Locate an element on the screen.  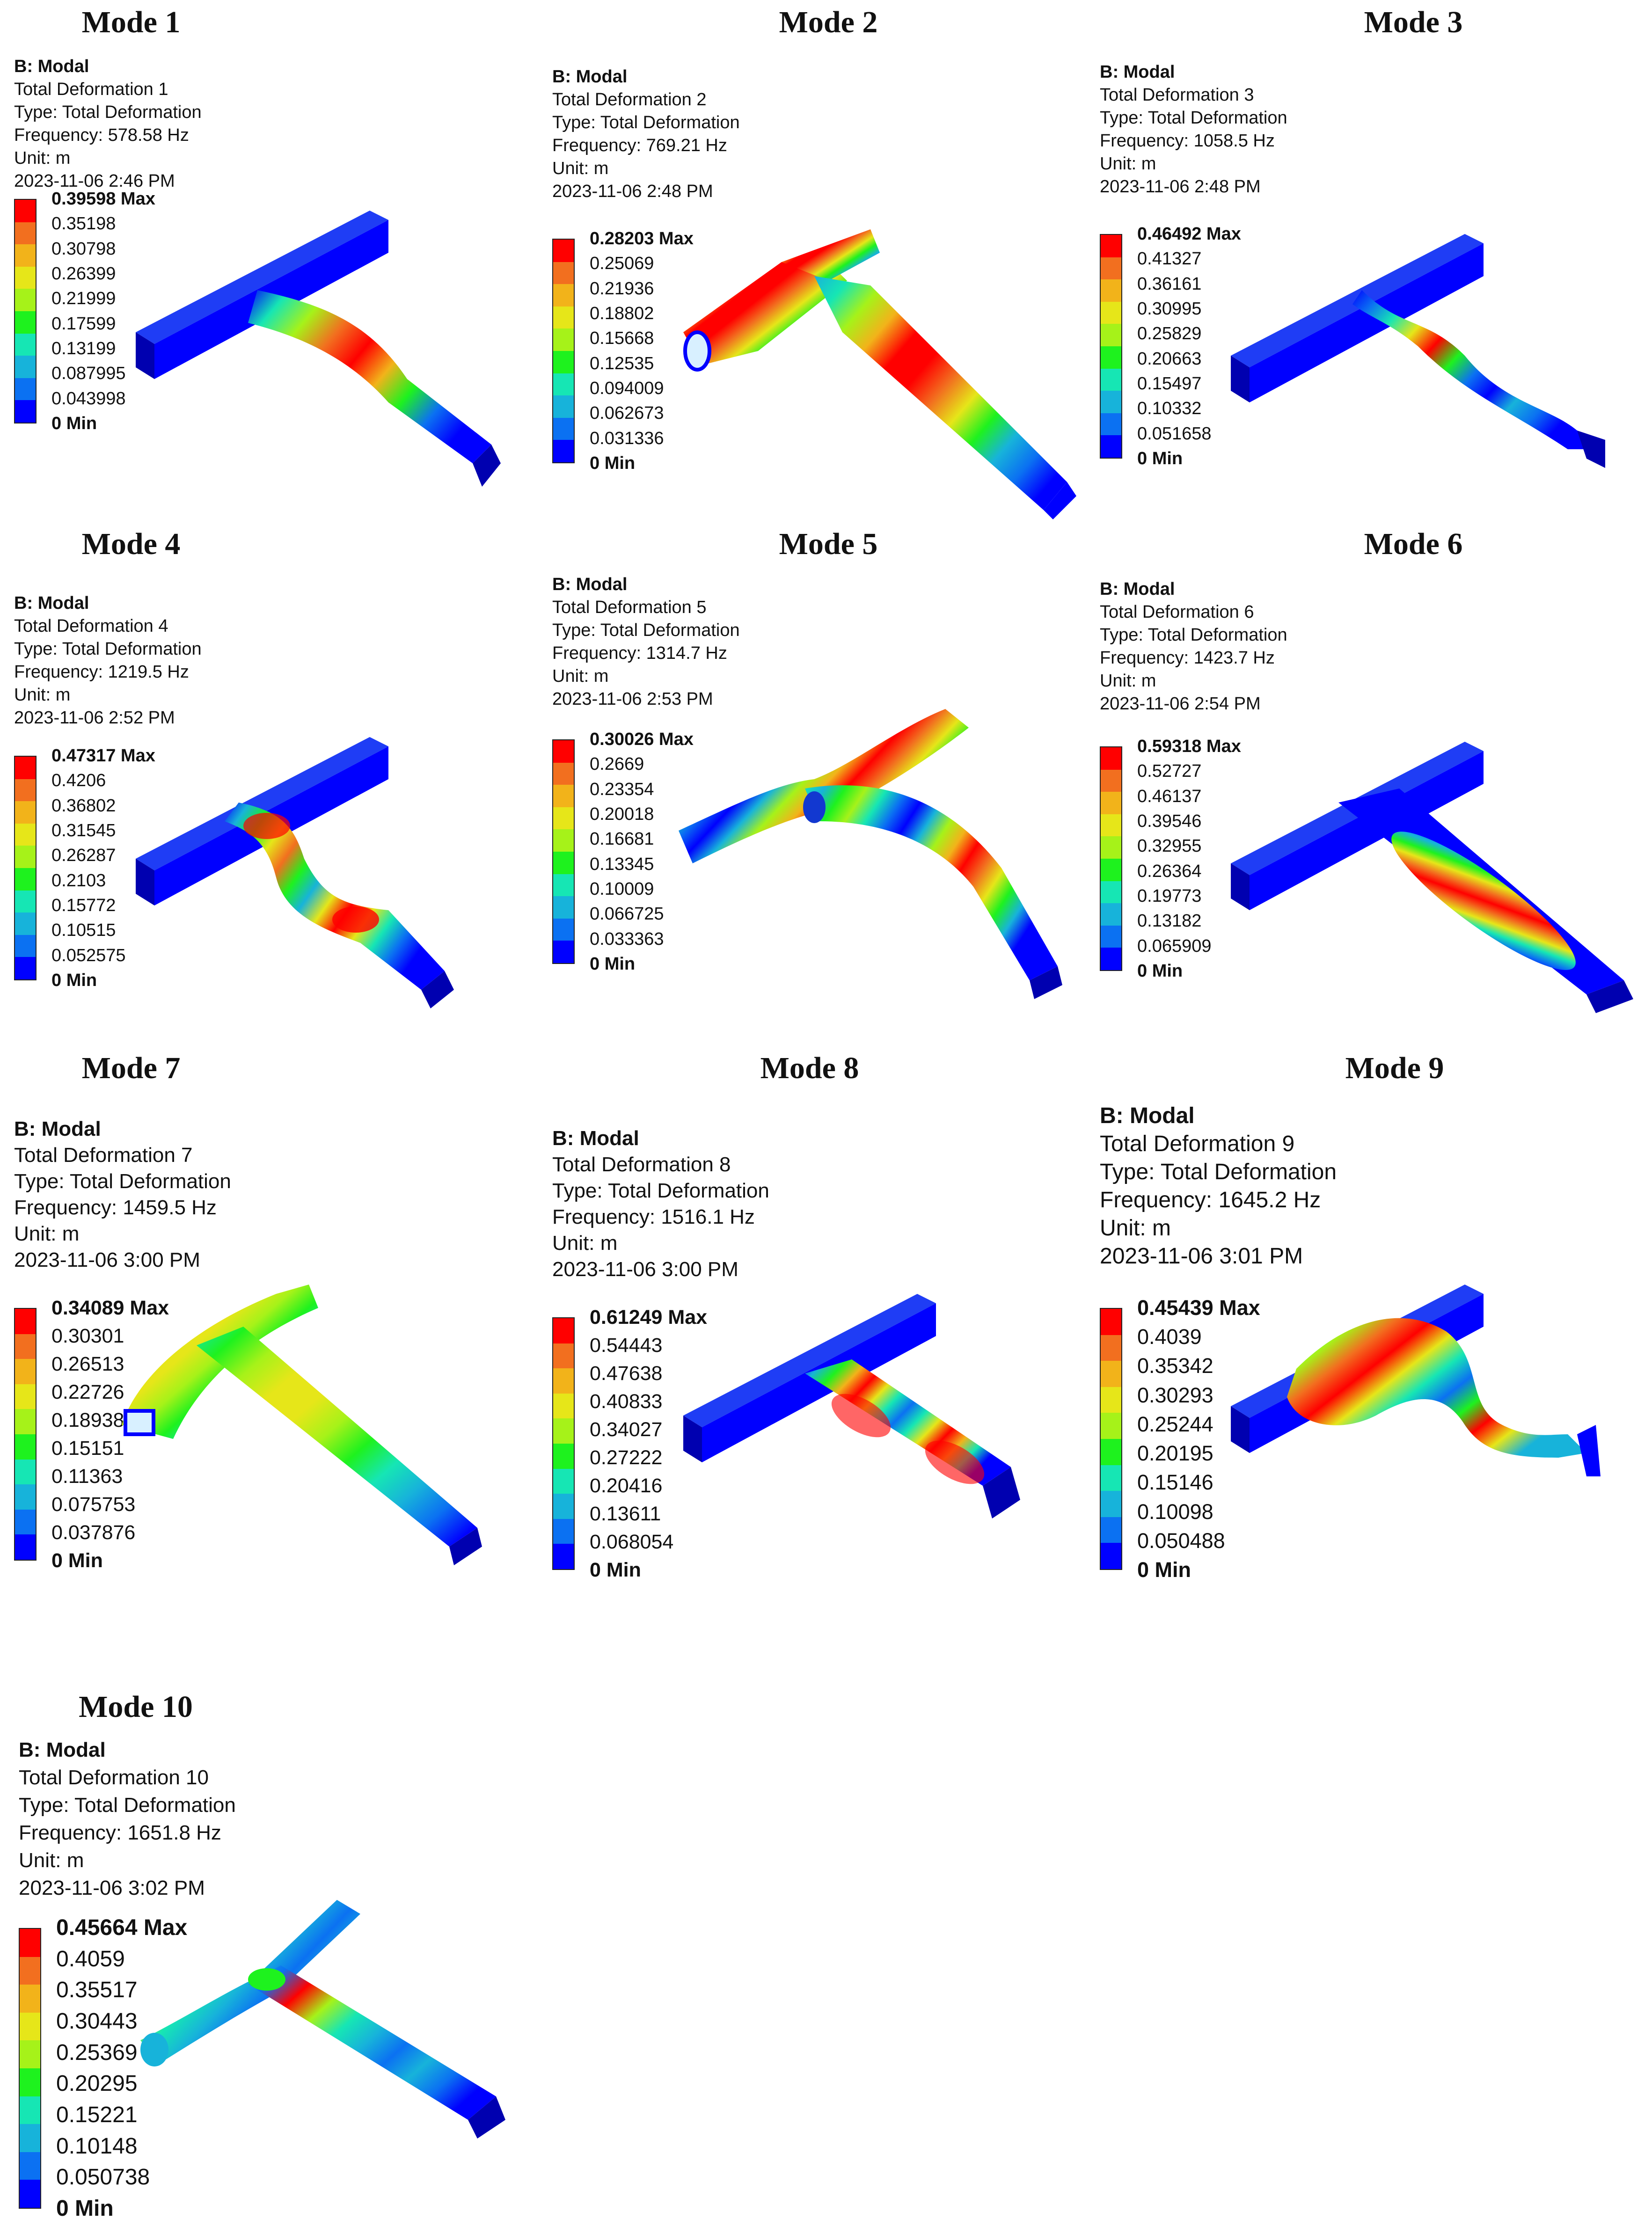
legend-value-label: 0.17599 is located at coordinates (83, 324).